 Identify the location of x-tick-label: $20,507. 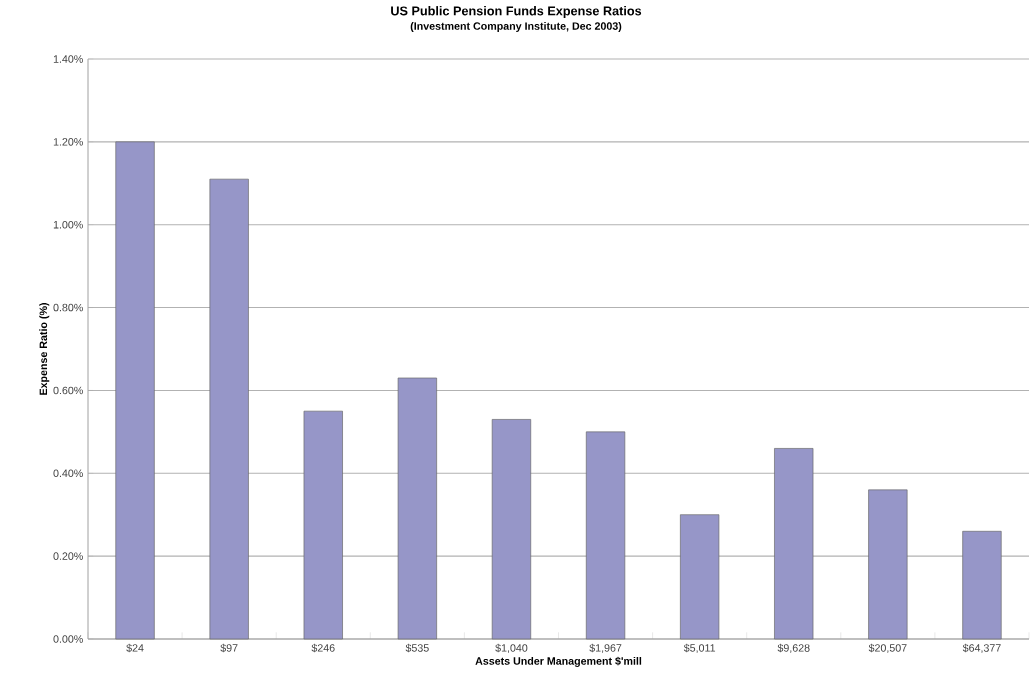
(887, 648).